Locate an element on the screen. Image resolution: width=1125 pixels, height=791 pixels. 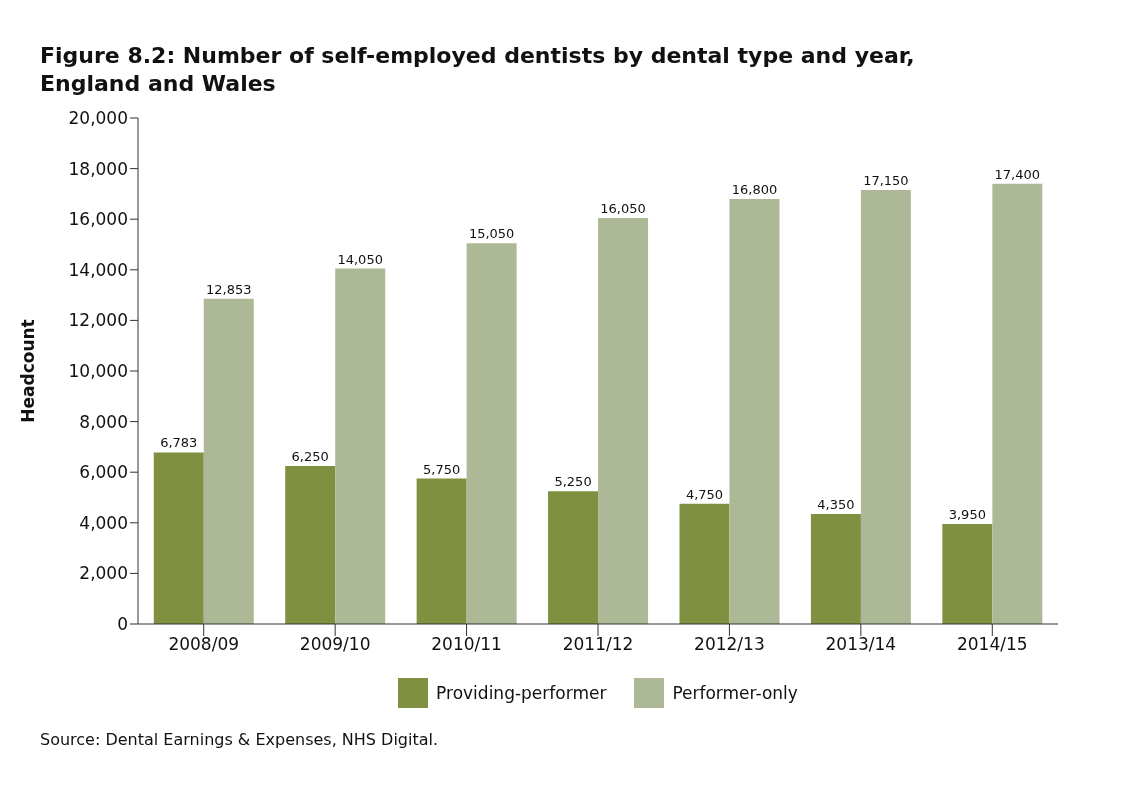
data-label: 5,250 is located at coordinates (573, 482).